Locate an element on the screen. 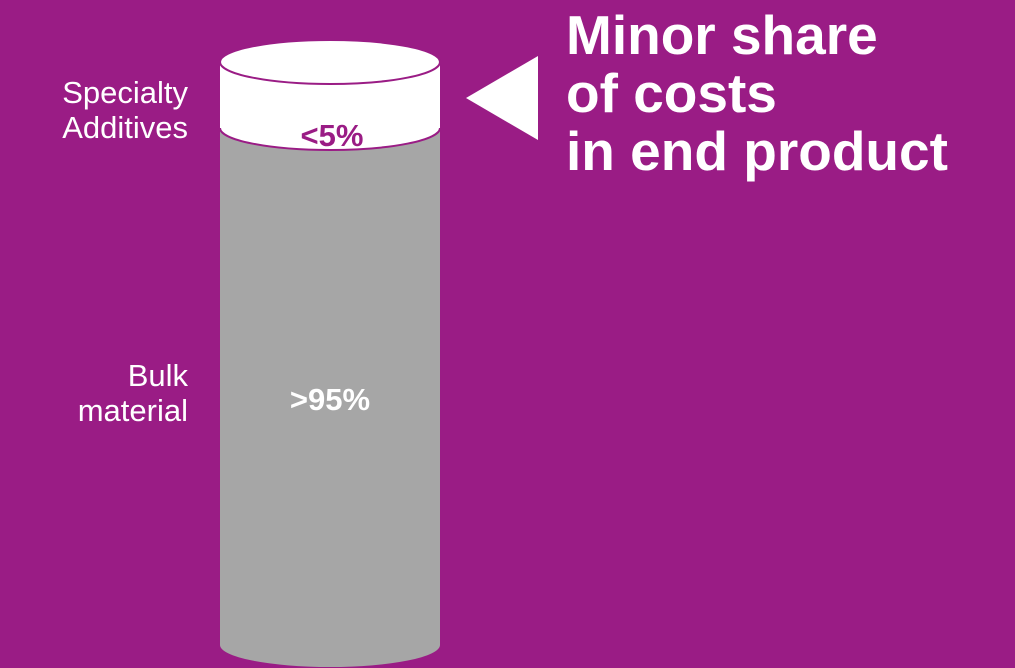 This screenshot has width=1015, height=668. left-triangle-arrow-icon is located at coordinates (502, 98).